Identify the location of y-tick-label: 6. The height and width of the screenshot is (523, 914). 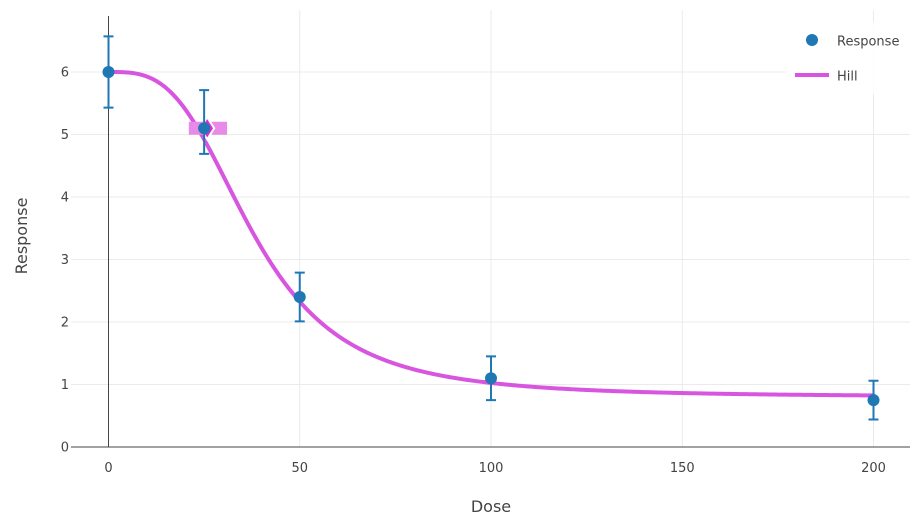
(65, 73).